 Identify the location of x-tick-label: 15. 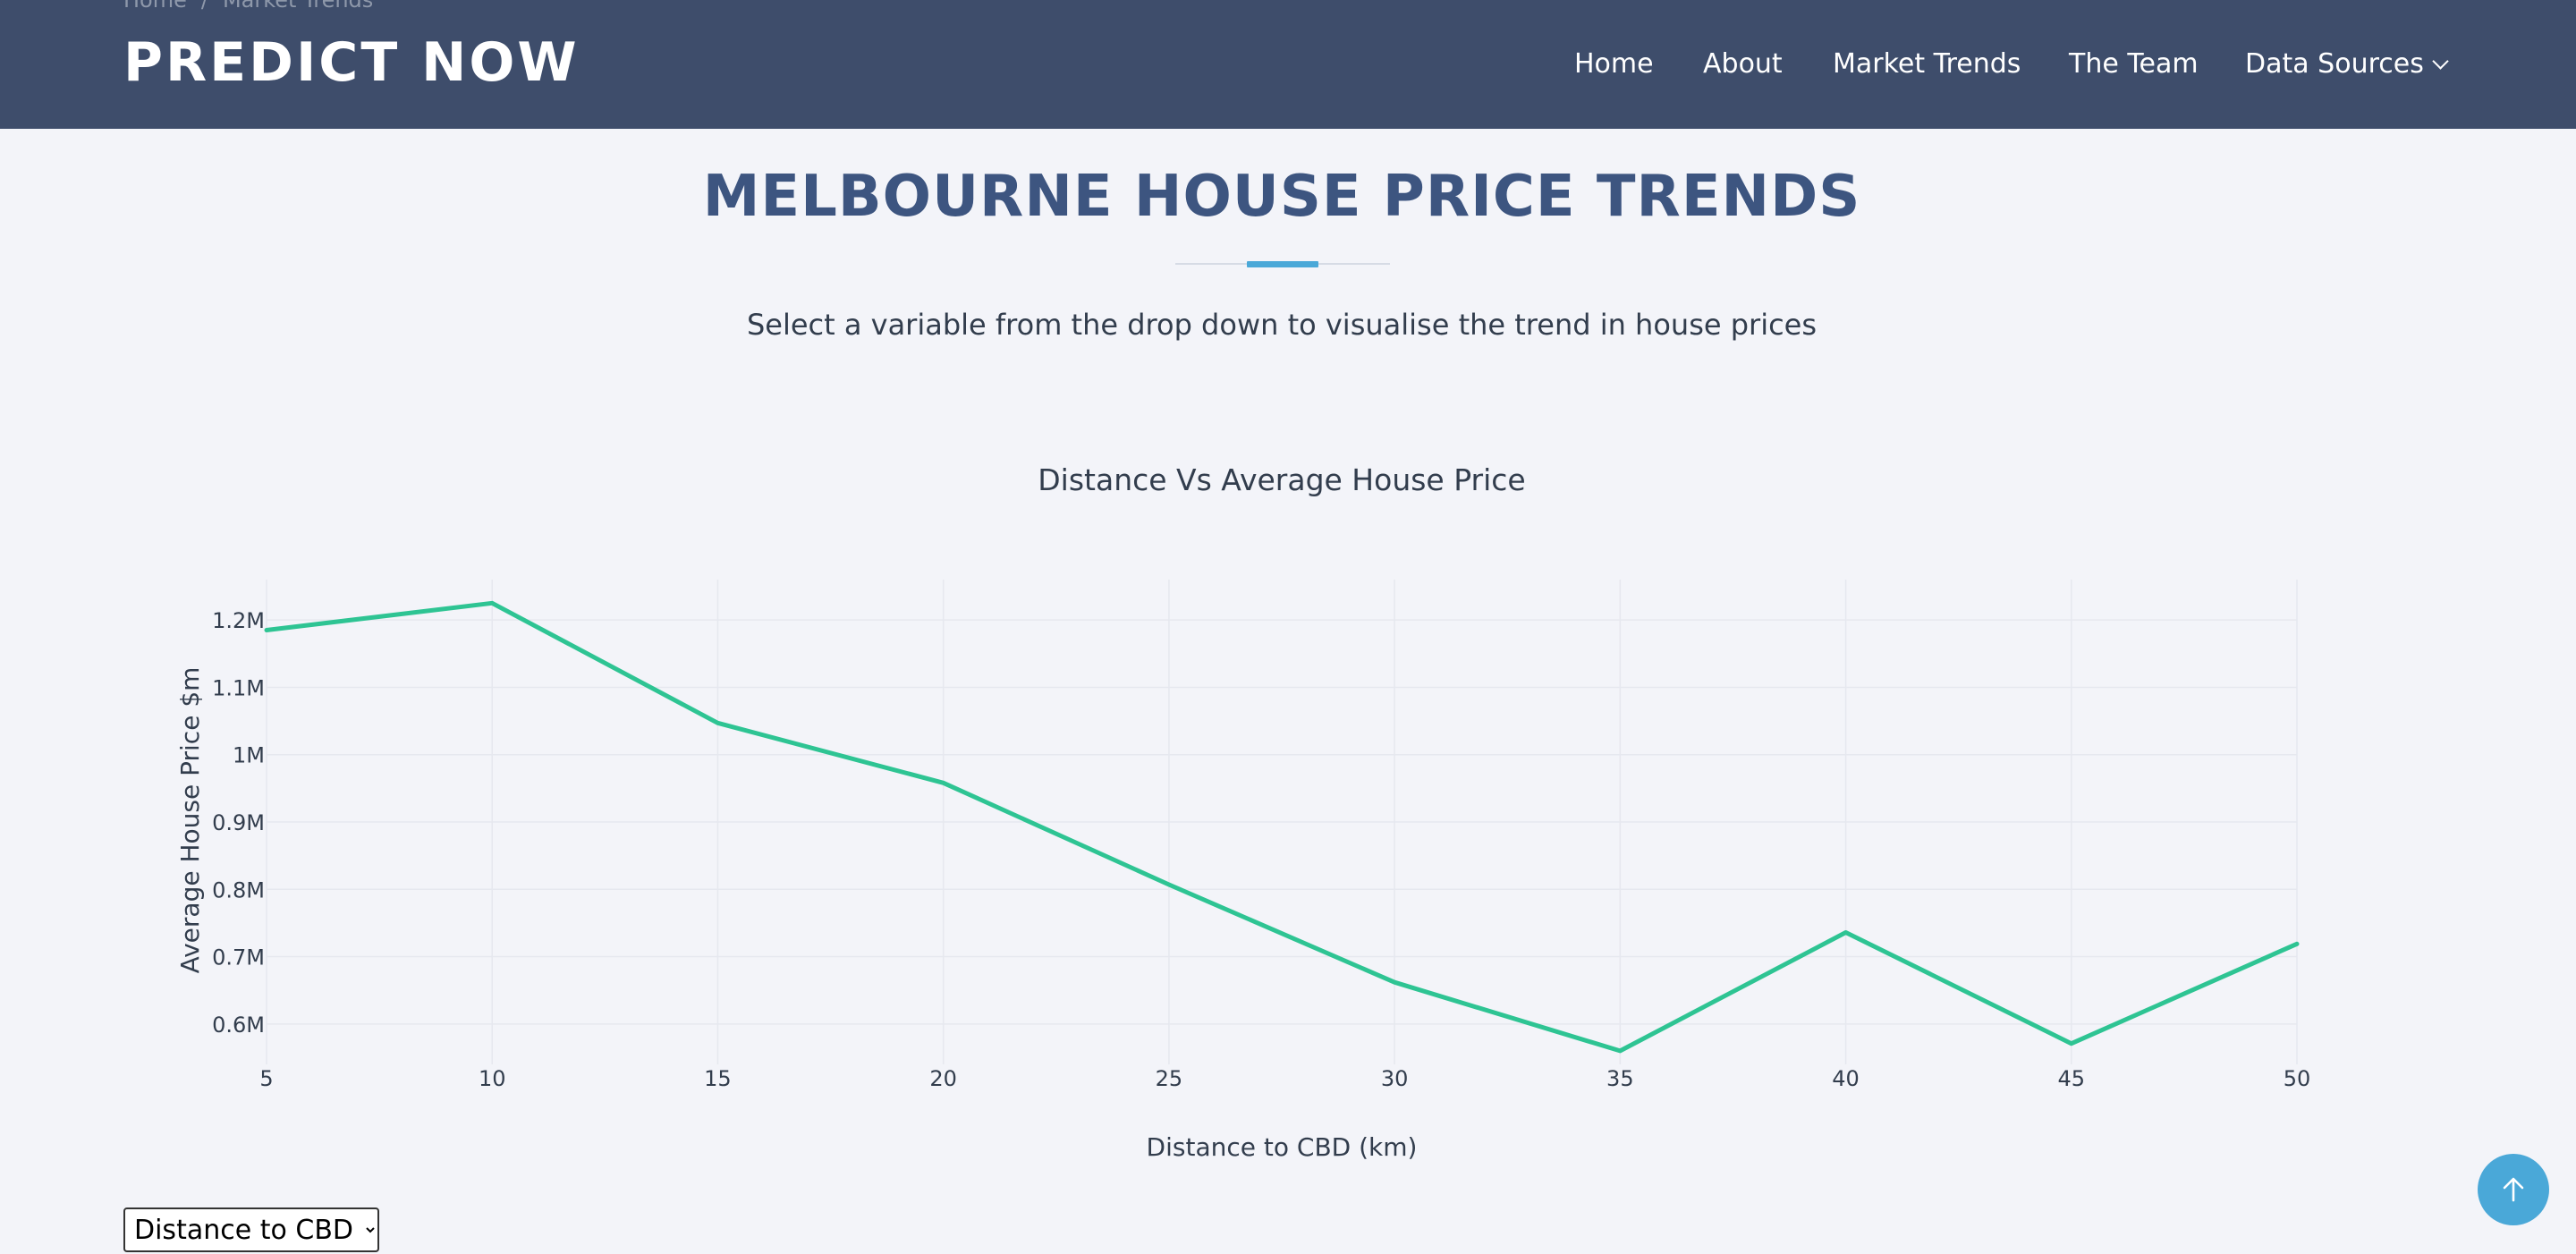
(718, 1078).